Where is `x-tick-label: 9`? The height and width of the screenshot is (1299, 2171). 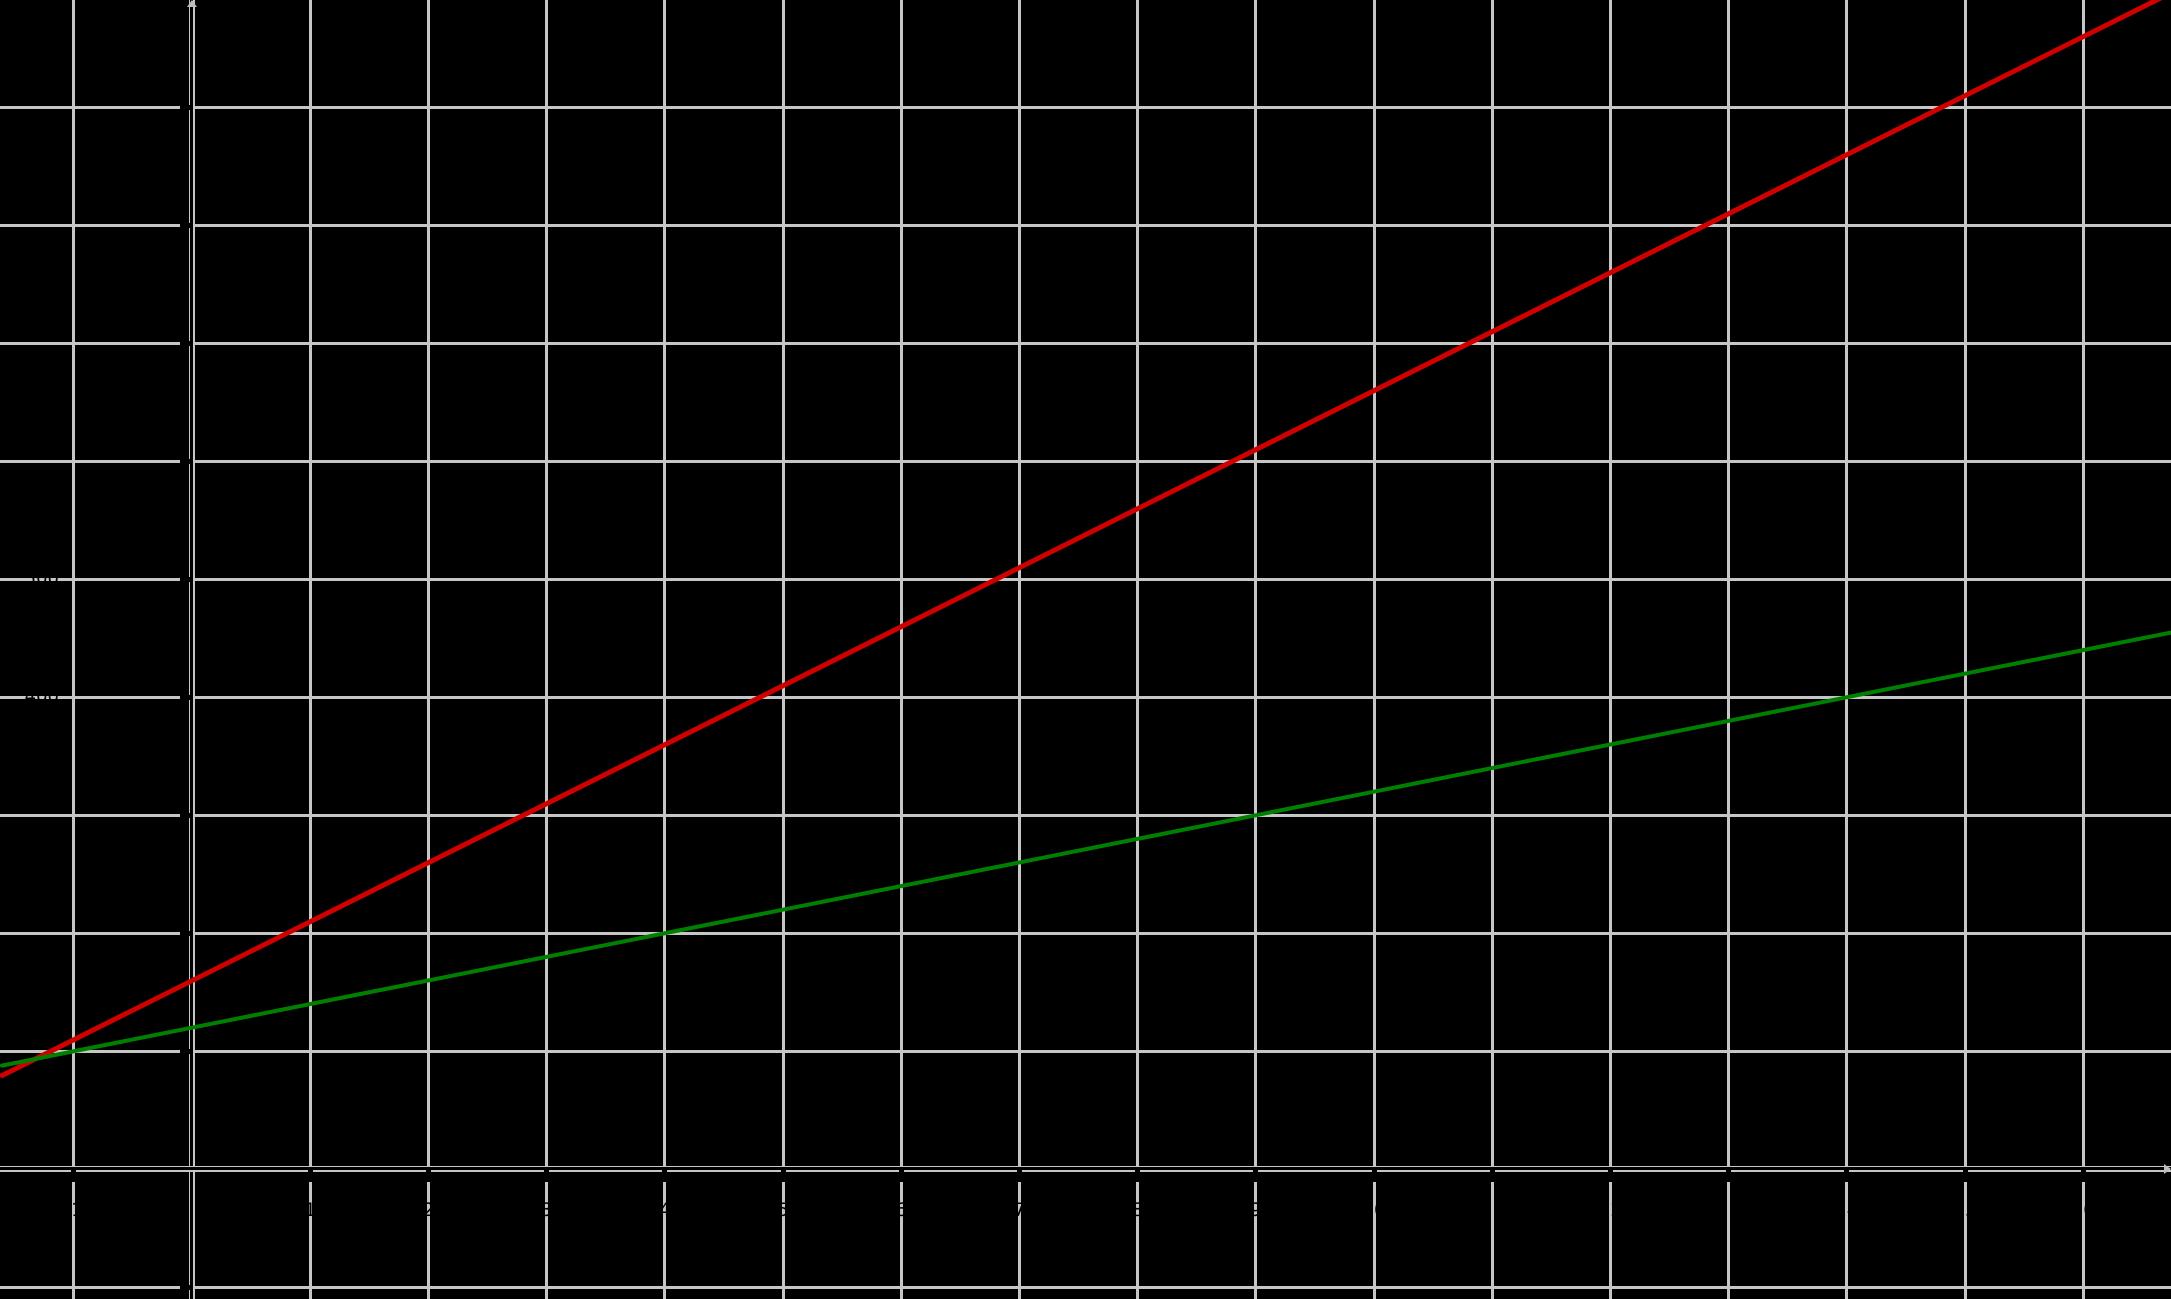
x-tick-label: 9 is located at coordinates (1255, 1210).